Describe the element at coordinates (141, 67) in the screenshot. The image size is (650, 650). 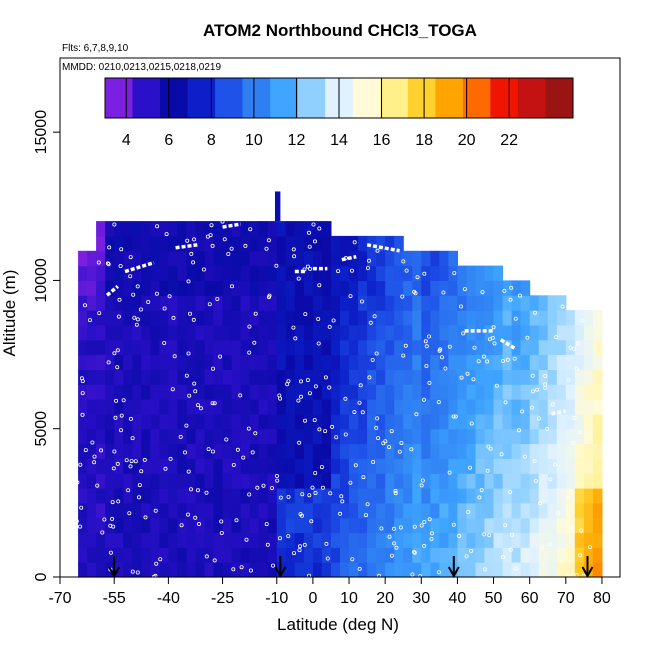
I see `dates-note: MMDD: 0210,0213,0215,0218,0219` at that location.